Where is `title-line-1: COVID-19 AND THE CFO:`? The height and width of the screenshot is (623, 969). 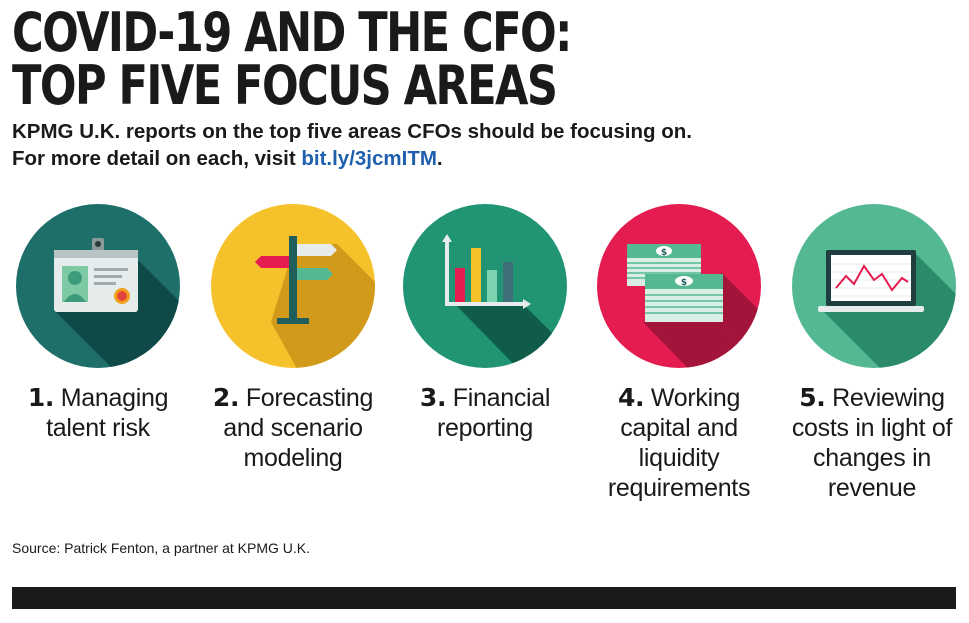 title-line-1: COVID-19 AND THE CFO: is located at coordinates (292, 32).